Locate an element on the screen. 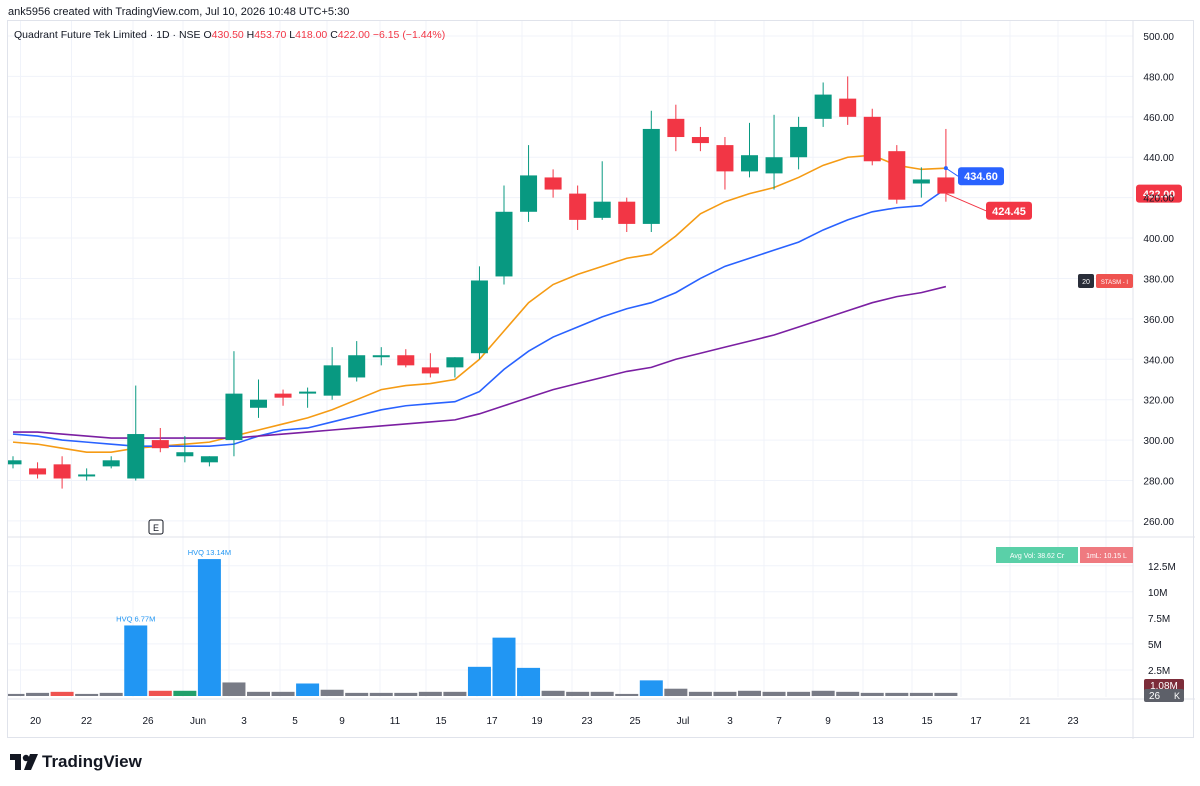  price-axis-tick: 500.00 is located at coordinates (1158, 37).